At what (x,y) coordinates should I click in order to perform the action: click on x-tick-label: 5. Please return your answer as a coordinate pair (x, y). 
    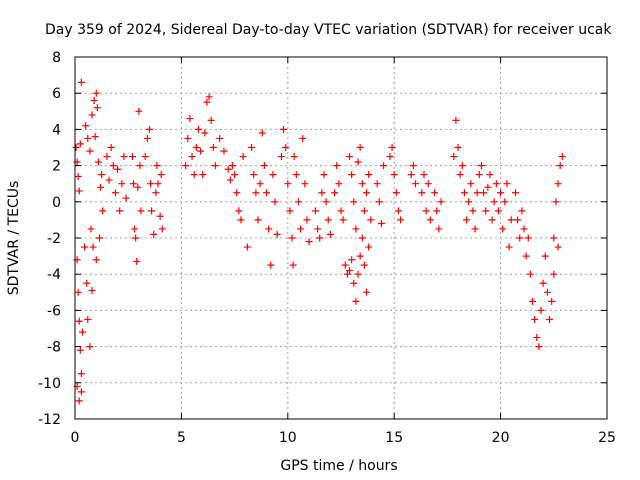
    Looking at the image, I should click on (181, 438).